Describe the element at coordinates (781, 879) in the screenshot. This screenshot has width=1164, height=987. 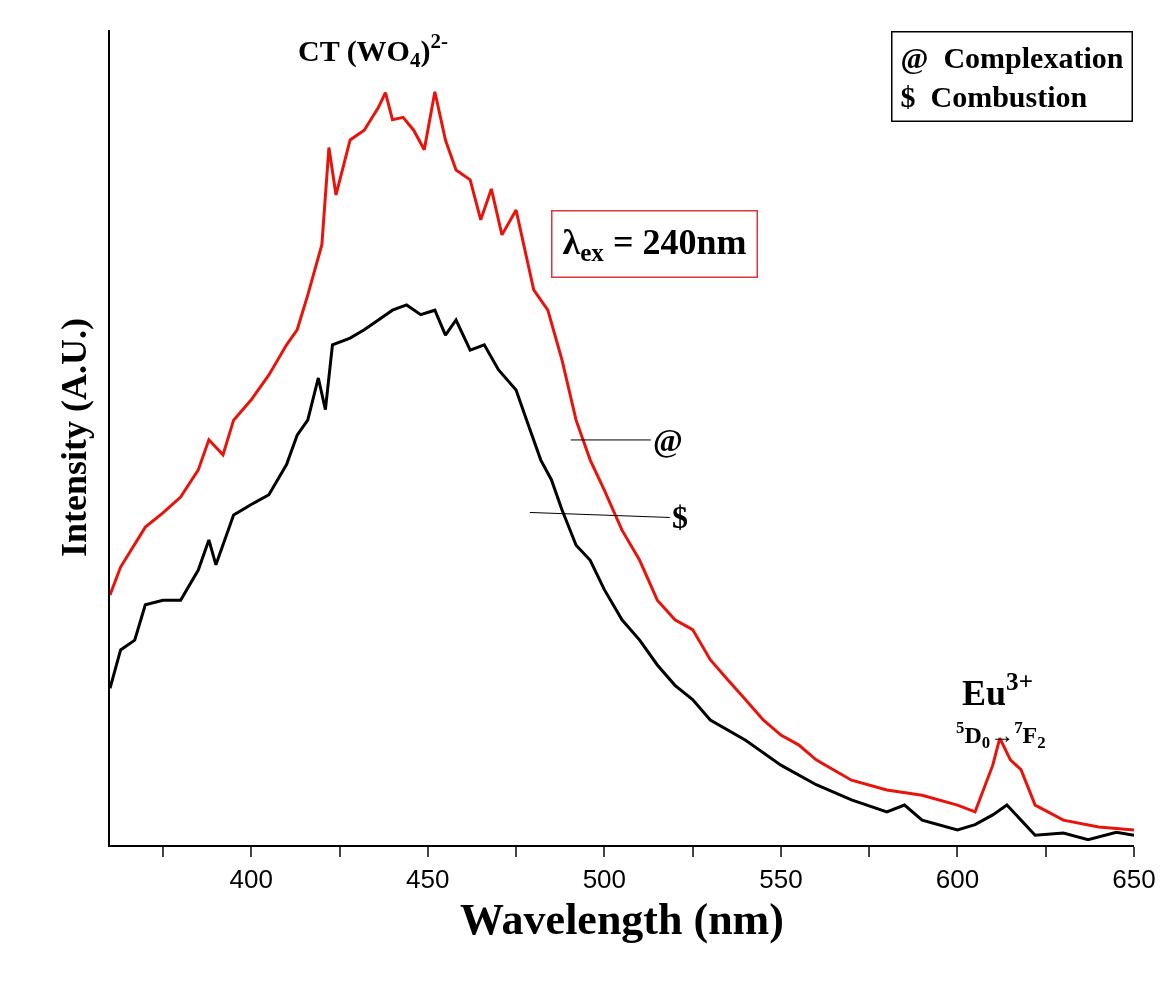
I see `x-tick-label: 550` at that location.